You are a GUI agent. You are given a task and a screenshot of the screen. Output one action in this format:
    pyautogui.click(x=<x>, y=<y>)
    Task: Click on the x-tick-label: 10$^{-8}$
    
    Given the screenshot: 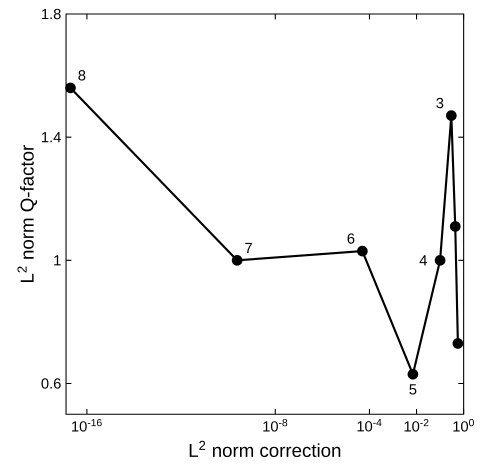 What is the action you would take?
    pyautogui.click(x=275, y=425)
    